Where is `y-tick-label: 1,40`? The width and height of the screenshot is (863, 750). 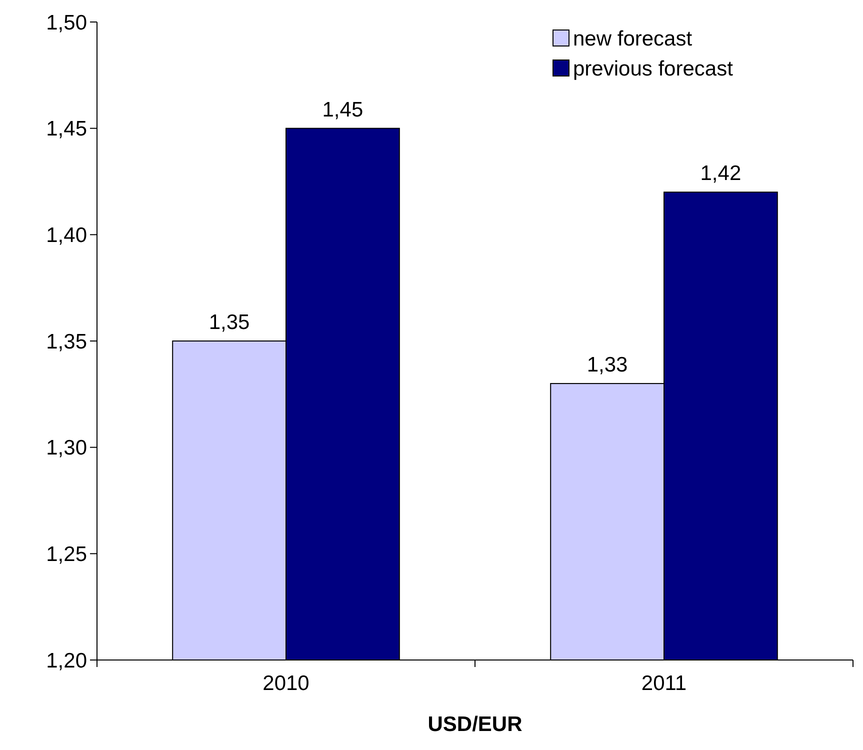
y-tick-label: 1,40 is located at coordinates (66, 236).